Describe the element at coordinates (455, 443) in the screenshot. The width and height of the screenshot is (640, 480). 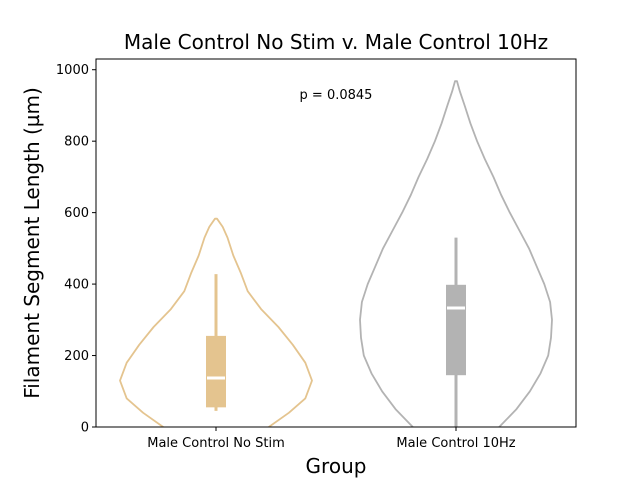
I see `x-tick-label: Male Control 10Hz` at that location.